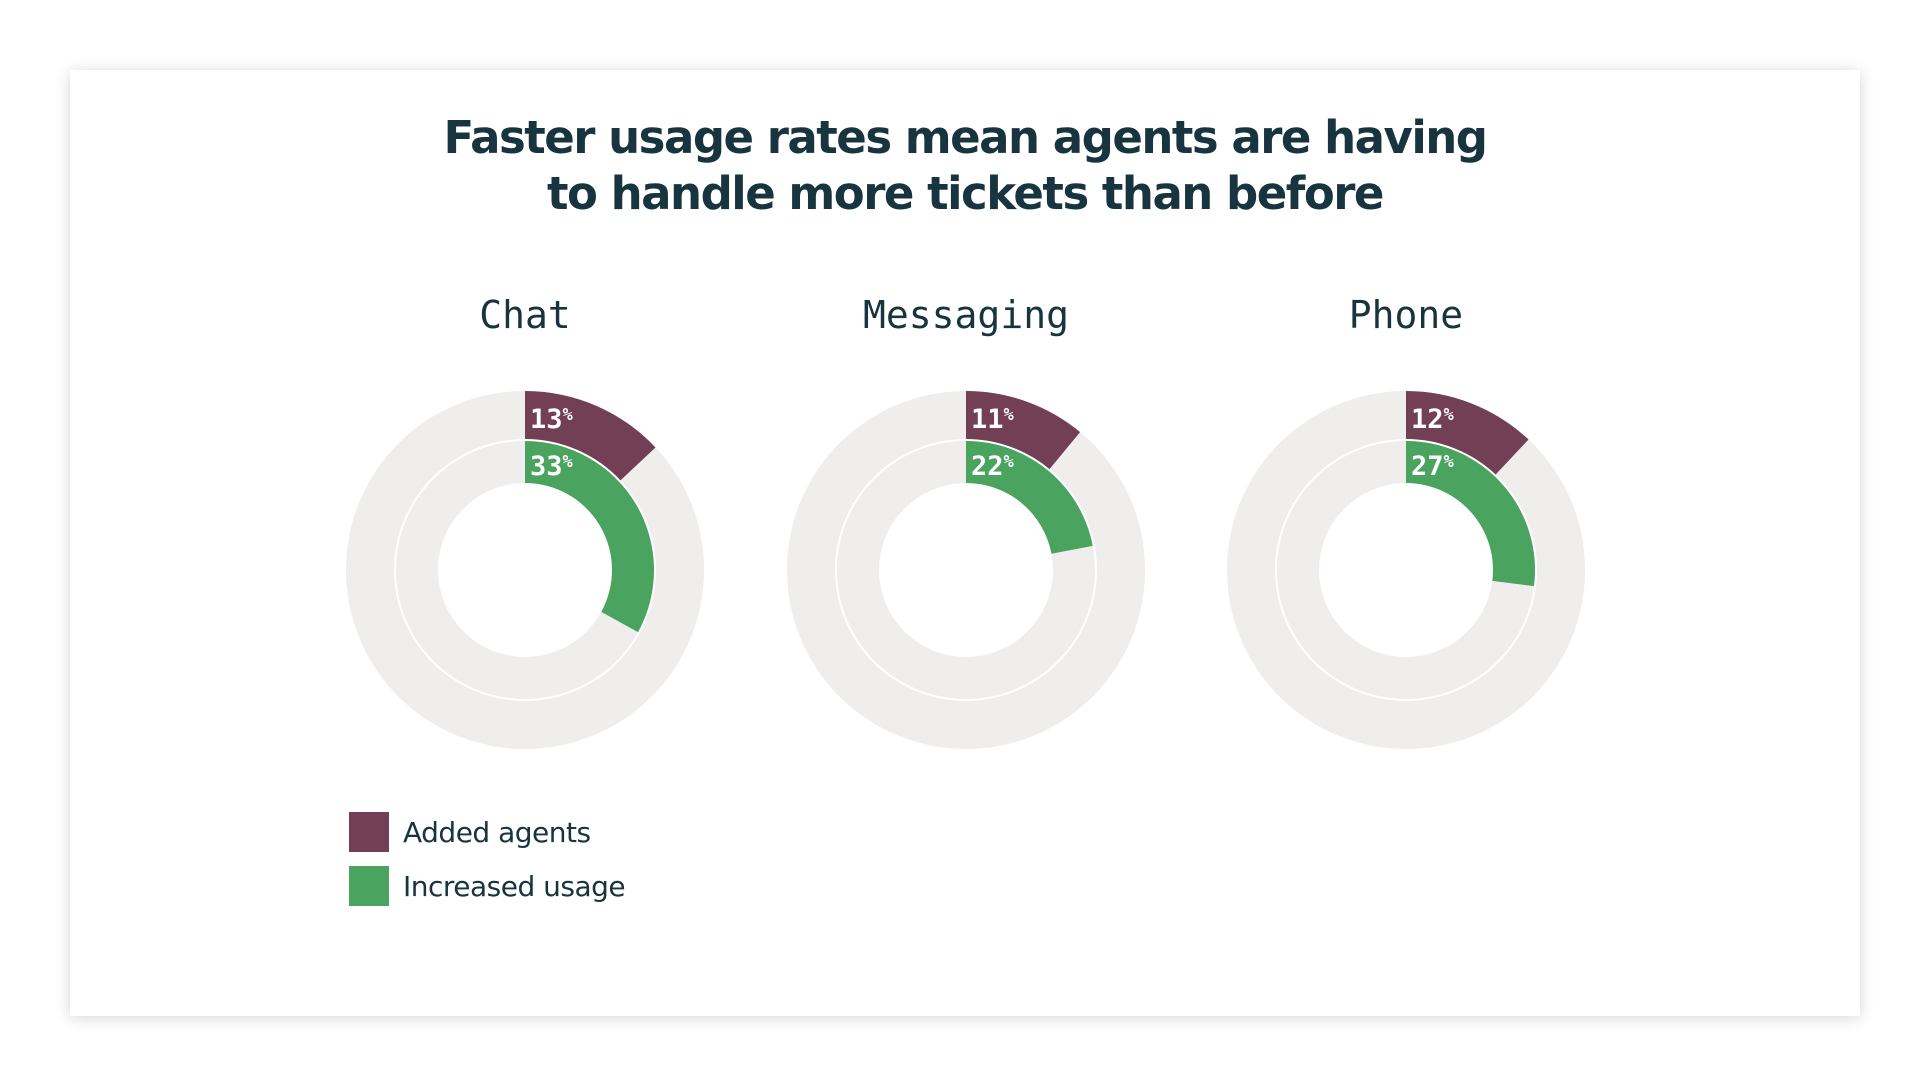  What do you see at coordinates (993, 466) in the screenshot?
I see `increased-usage-value-messaging: 22%` at bounding box center [993, 466].